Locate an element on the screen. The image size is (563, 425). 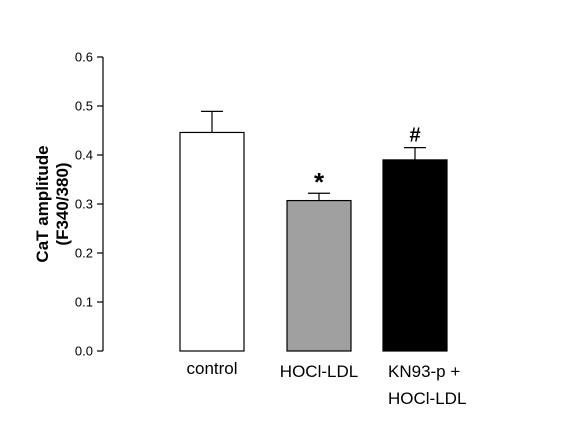
y-tick-label: 0.4 is located at coordinates (84, 155).